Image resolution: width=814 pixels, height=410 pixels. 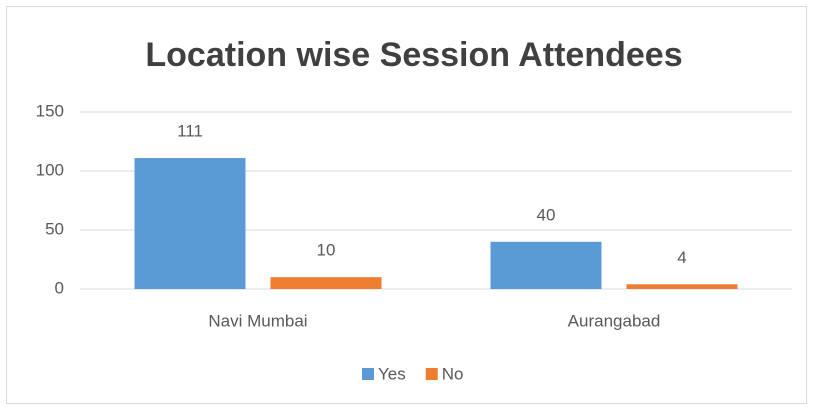 I want to click on legend-label: No, so click(x=453, y=373).